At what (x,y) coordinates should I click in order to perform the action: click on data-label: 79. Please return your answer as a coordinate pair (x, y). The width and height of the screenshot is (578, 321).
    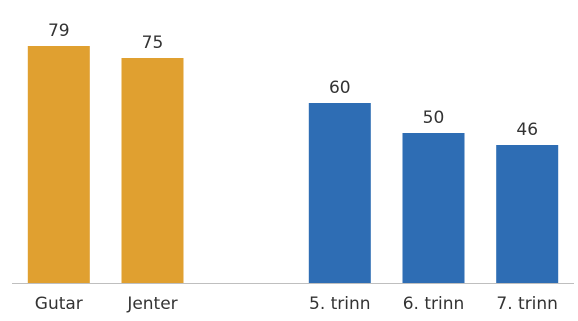
    Looking at the image, I should click on (59, 31).